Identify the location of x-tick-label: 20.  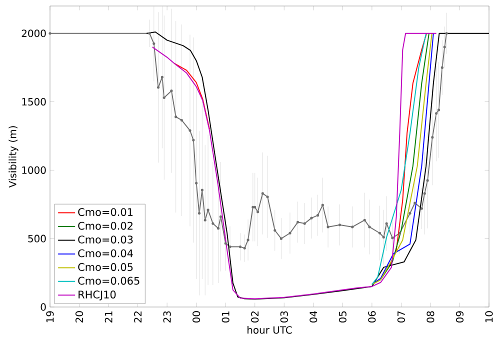
(79, 316).